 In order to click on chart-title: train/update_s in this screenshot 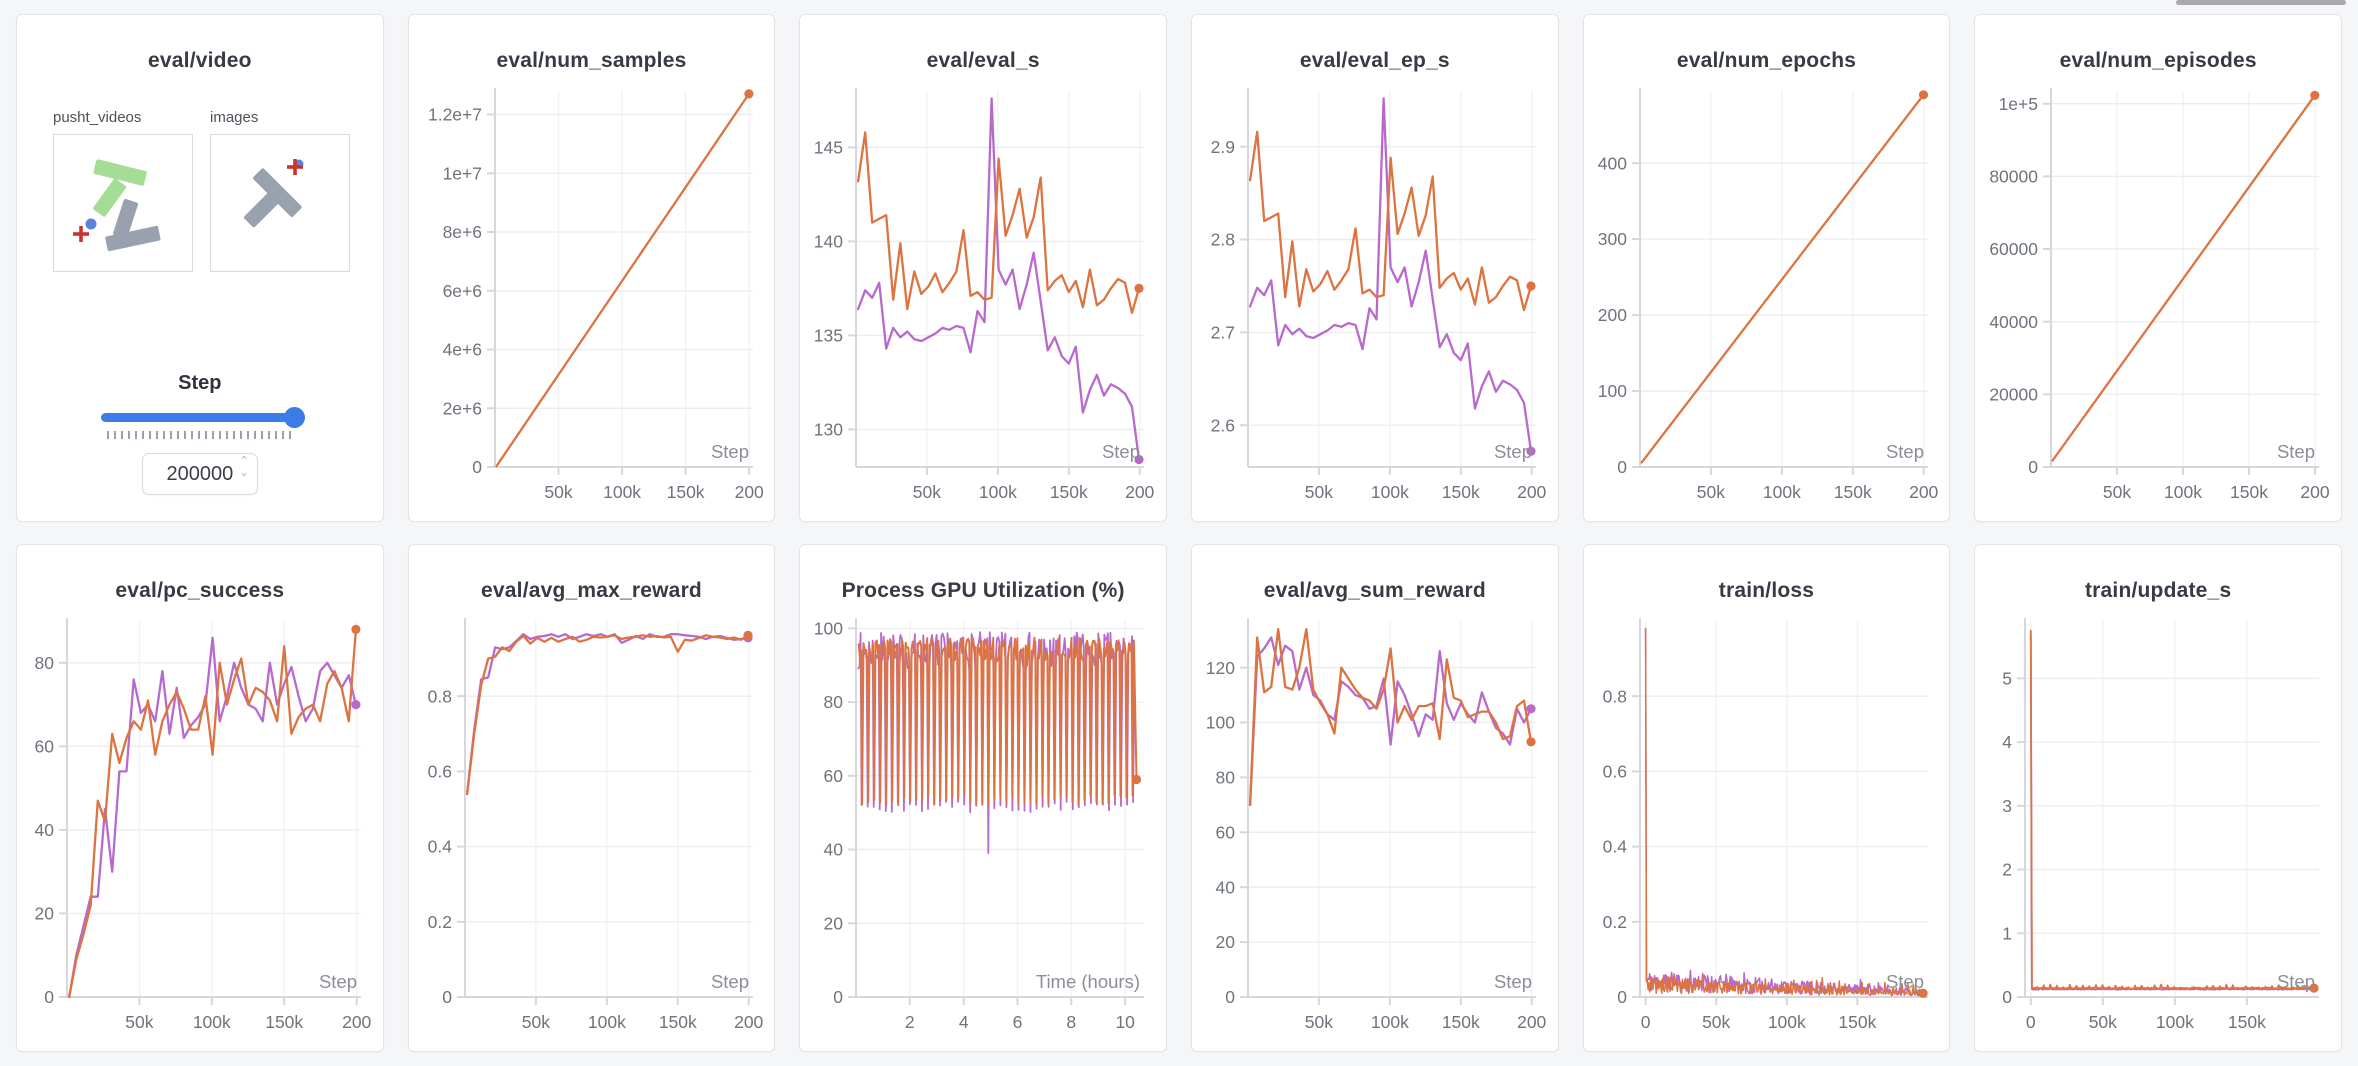, I will do `click(2158, 590)`.